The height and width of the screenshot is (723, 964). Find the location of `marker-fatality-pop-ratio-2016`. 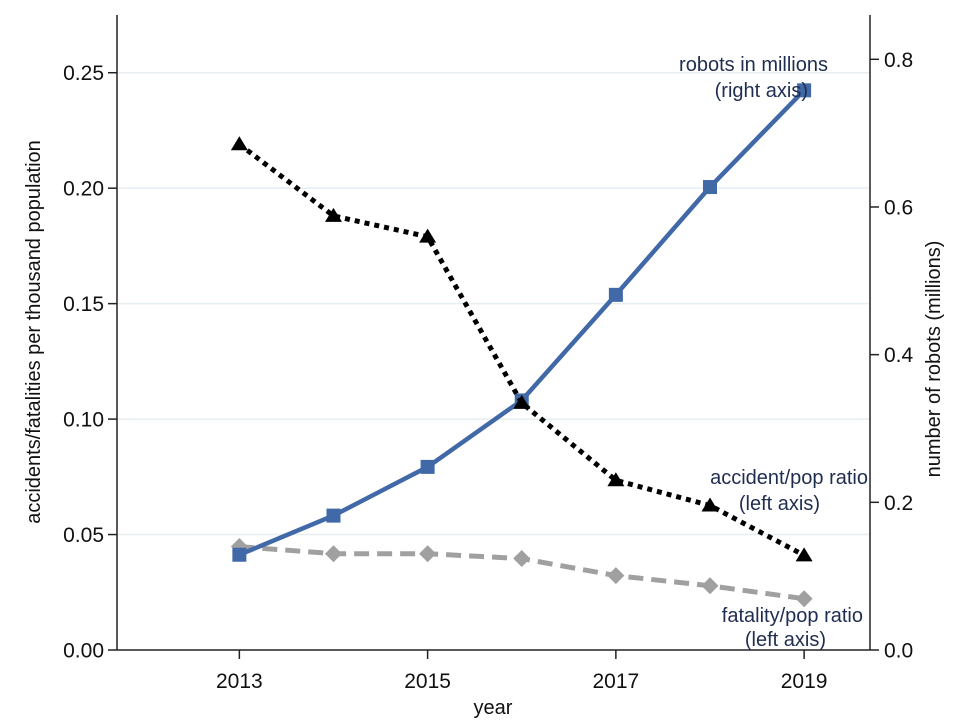

marker-fatality-pop-ratio-2016 is located at coordinates (522, 559).